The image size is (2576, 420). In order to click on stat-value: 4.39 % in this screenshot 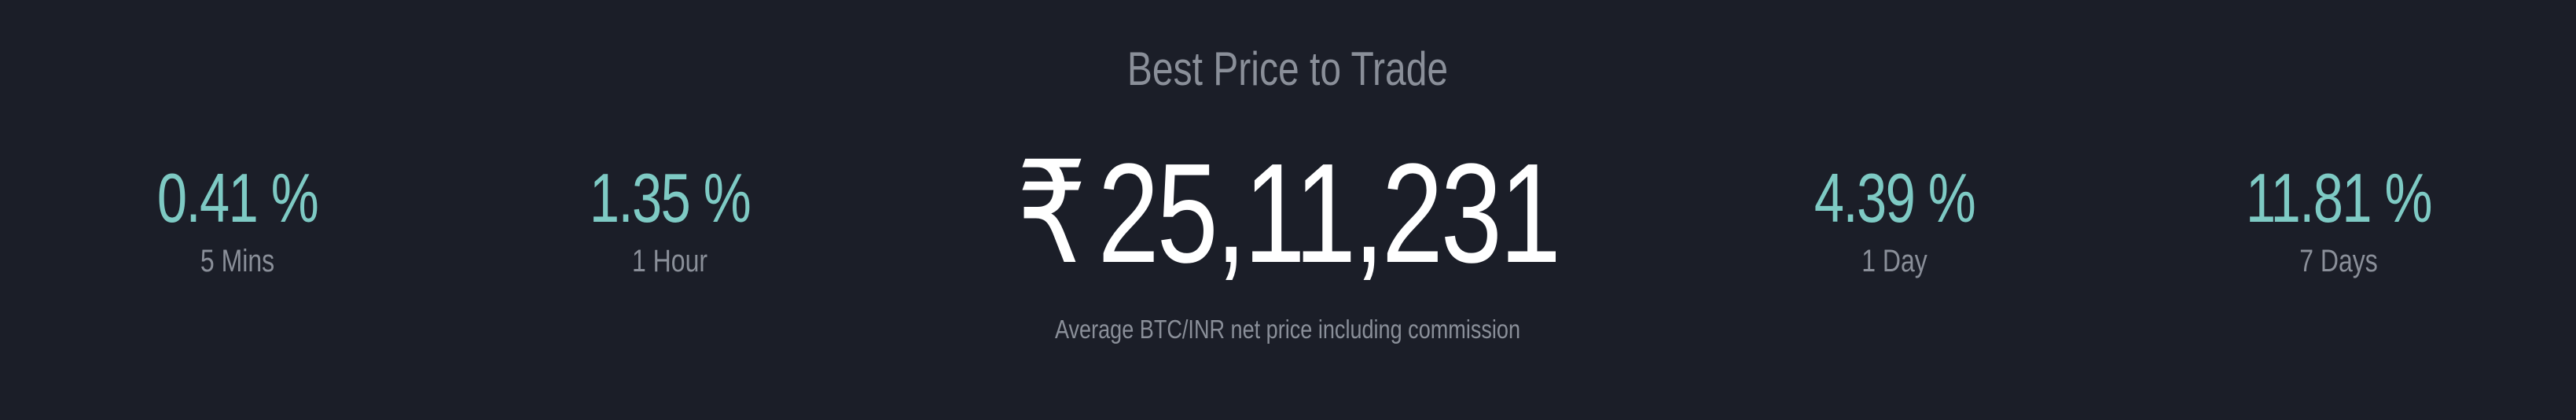, I will do `click(1894, 198)`.